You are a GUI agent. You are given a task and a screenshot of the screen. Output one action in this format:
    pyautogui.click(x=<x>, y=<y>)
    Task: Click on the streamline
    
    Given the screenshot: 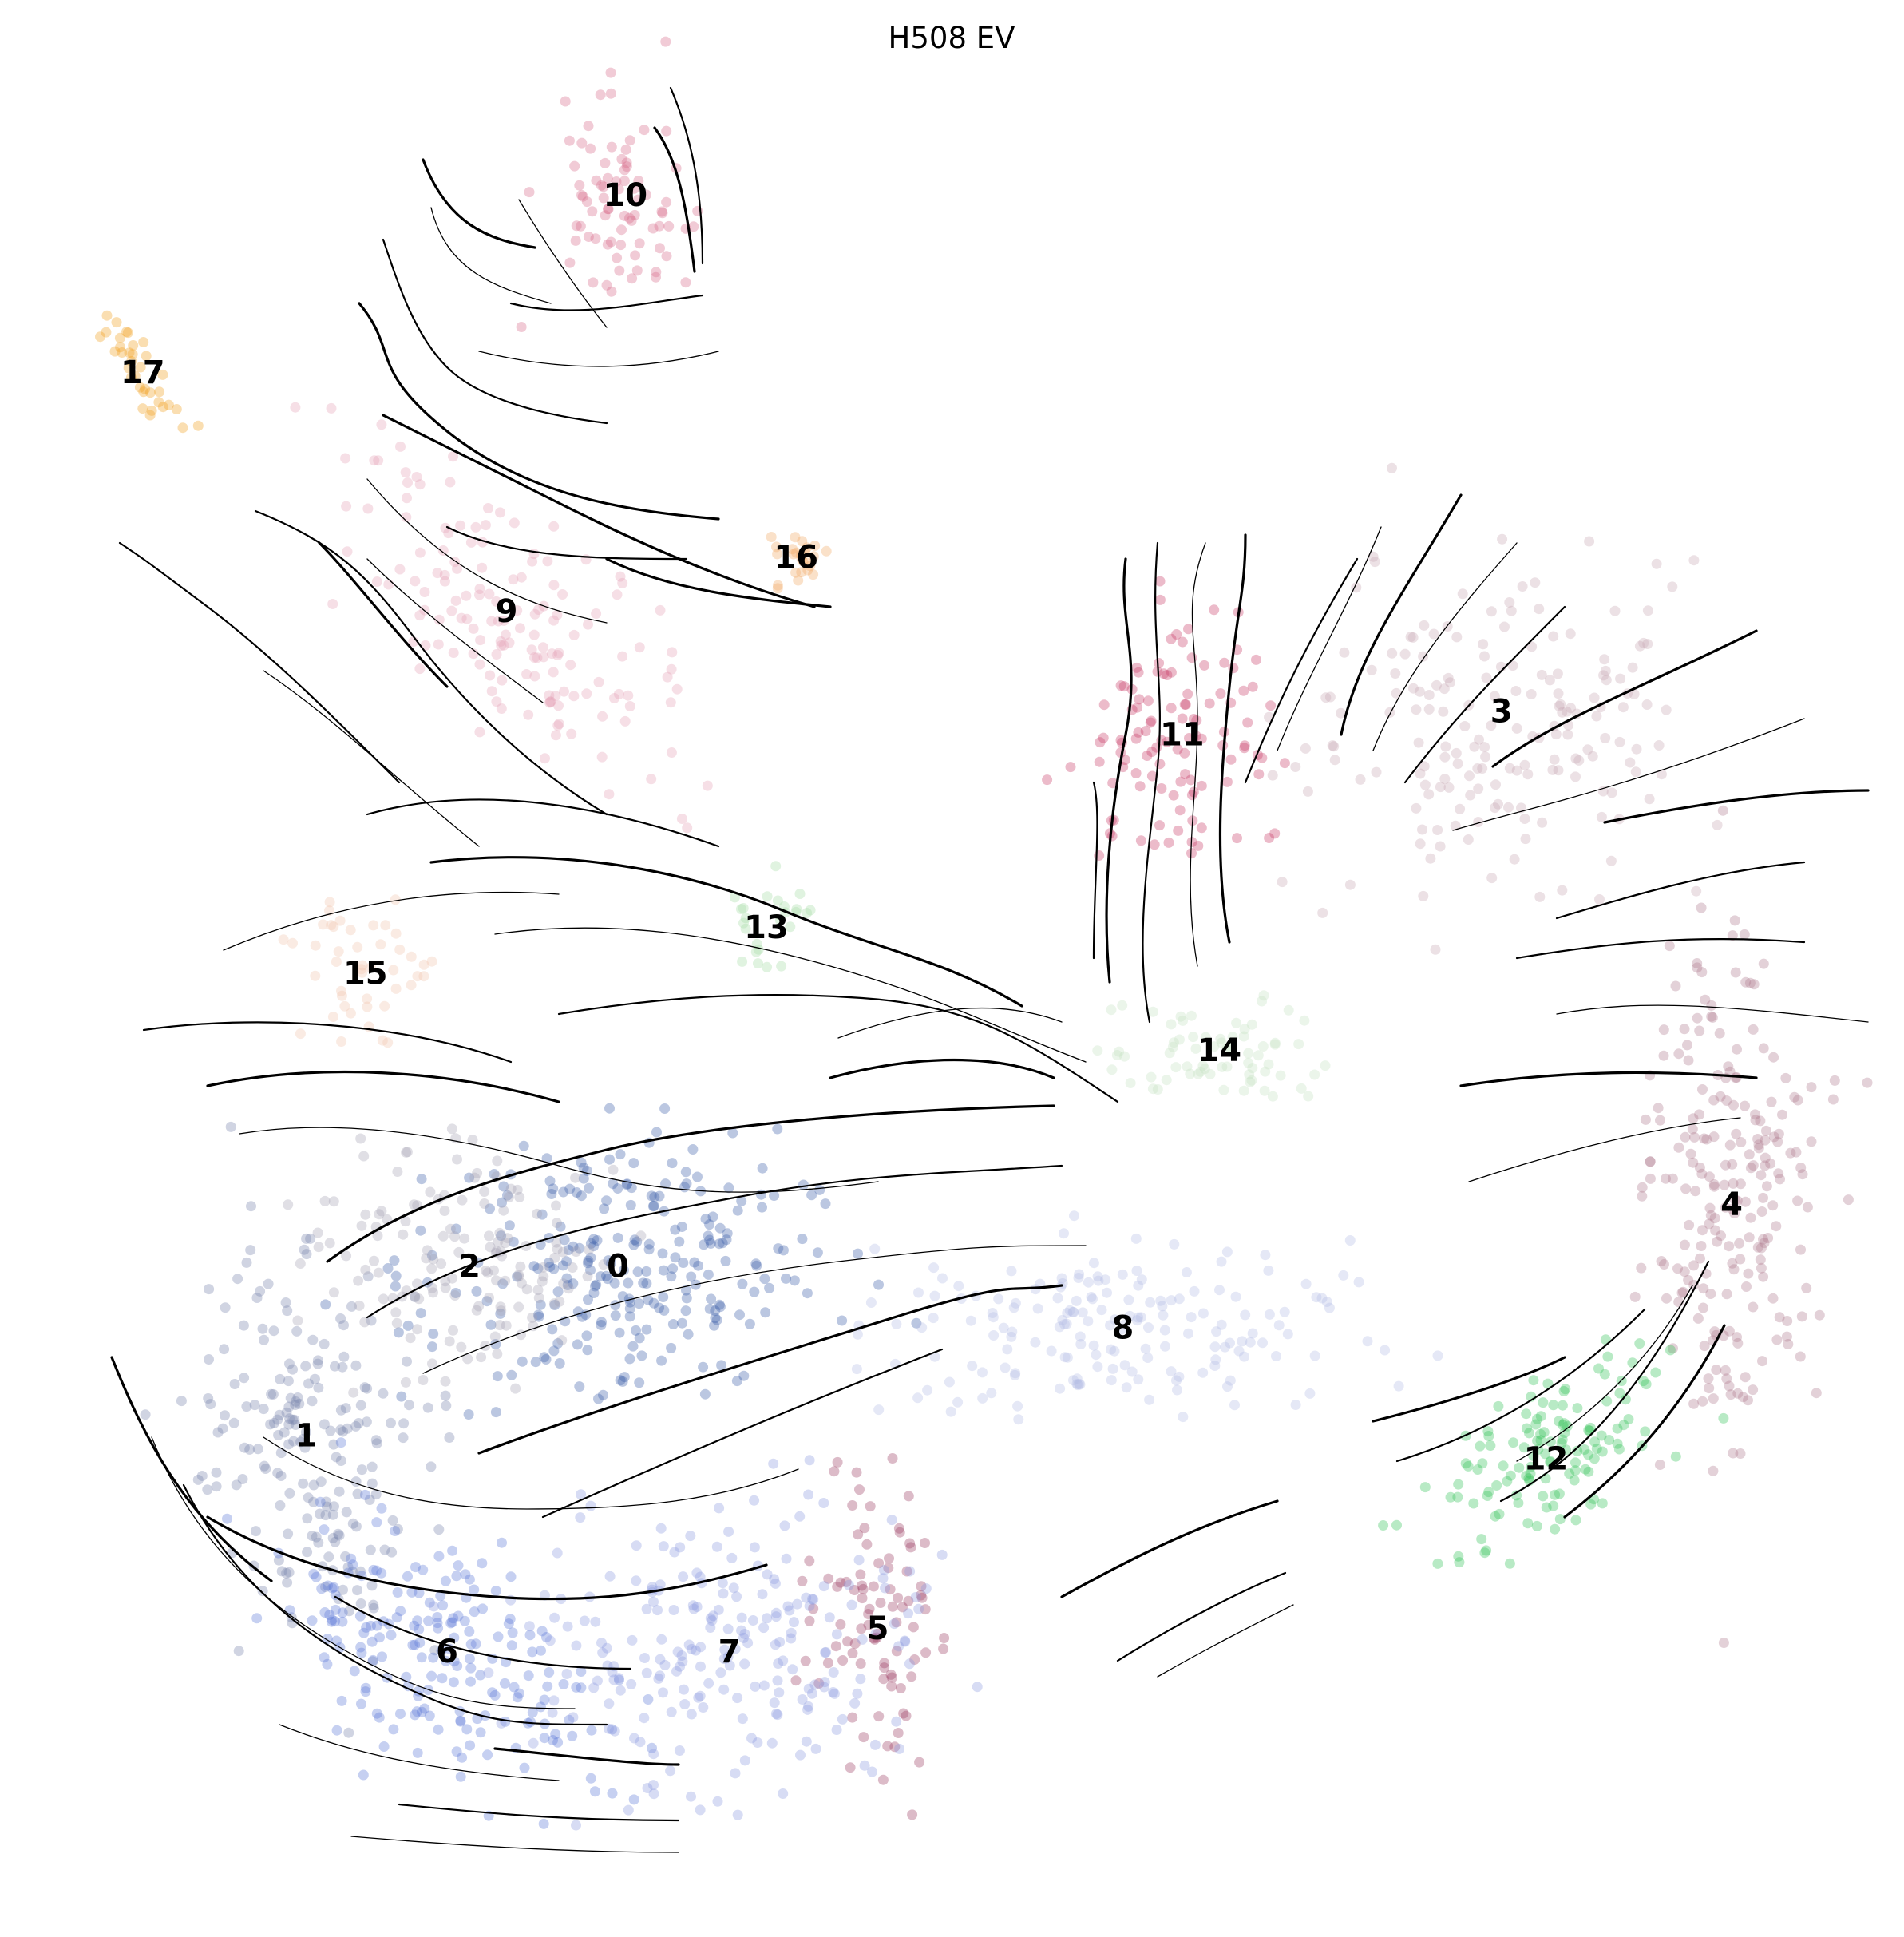 What is the action you would take?
    pyautogui.click(x=1604, y=1149)
    